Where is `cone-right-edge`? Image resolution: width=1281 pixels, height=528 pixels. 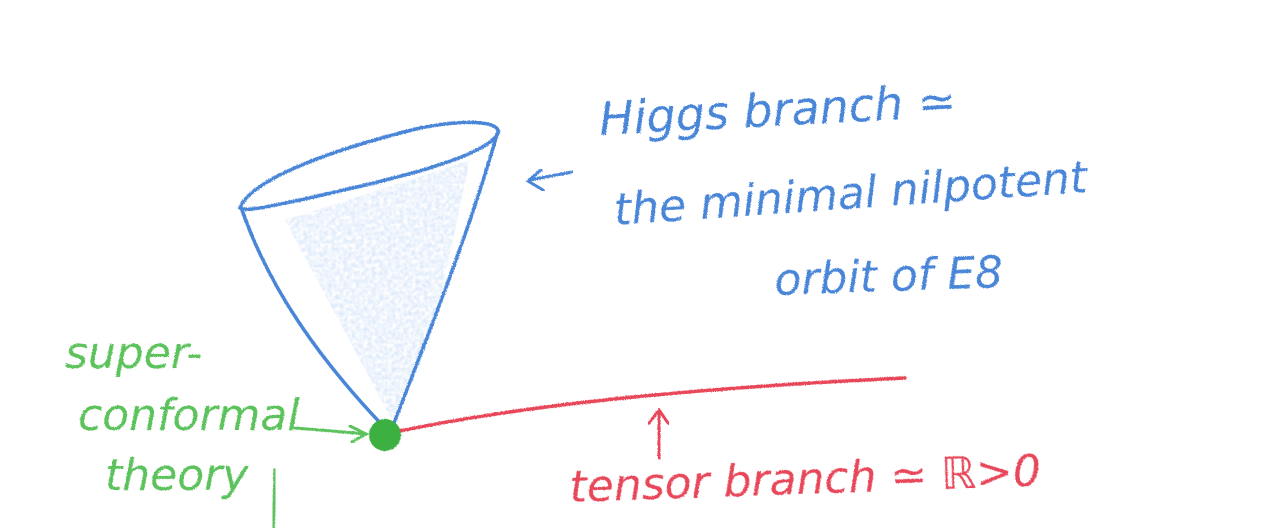 cone-right-edge is located at coordinates (444, 281).